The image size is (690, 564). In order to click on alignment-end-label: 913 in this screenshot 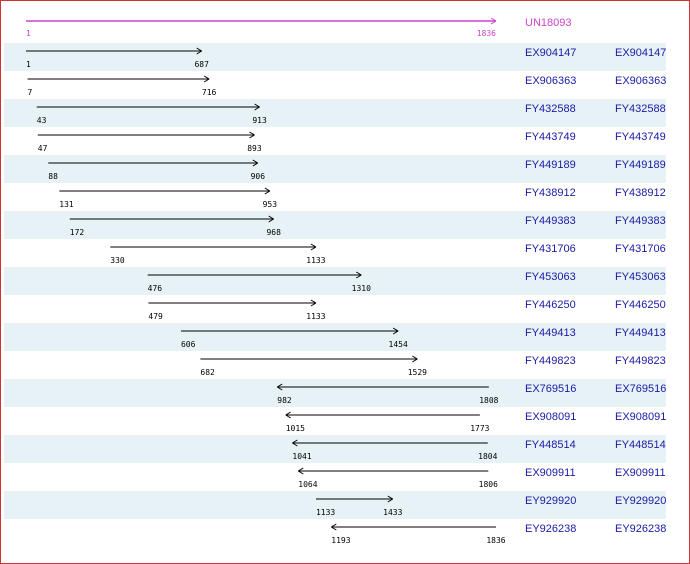, I will do `click(259, 120)`.